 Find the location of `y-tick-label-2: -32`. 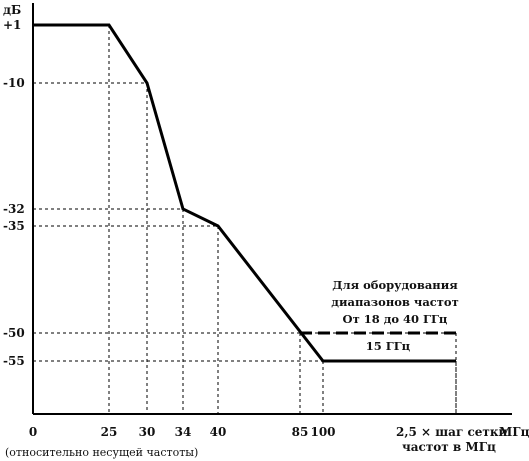

y-tick-label-2: -32 is located at coordinates (14, 209).